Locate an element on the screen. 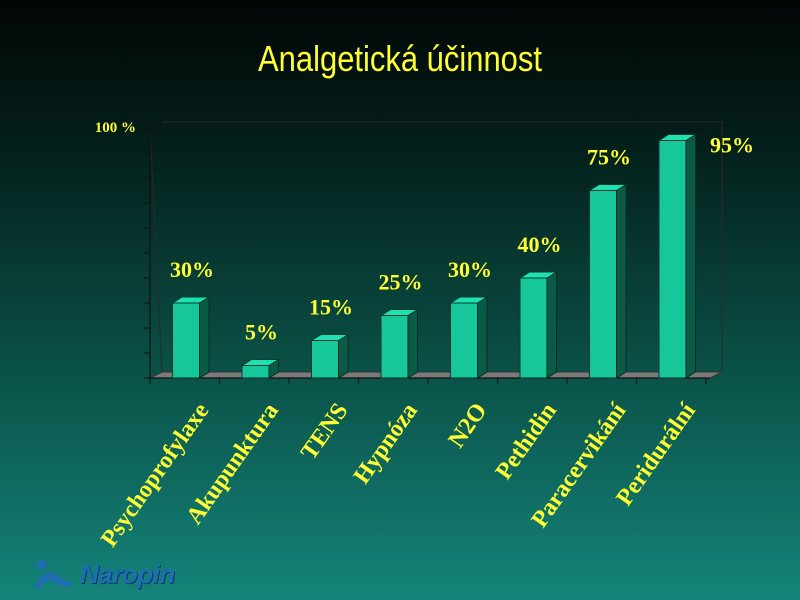 This screenshot has height=600, width=800. bar-peridurální is located at coordinates (677, 256).